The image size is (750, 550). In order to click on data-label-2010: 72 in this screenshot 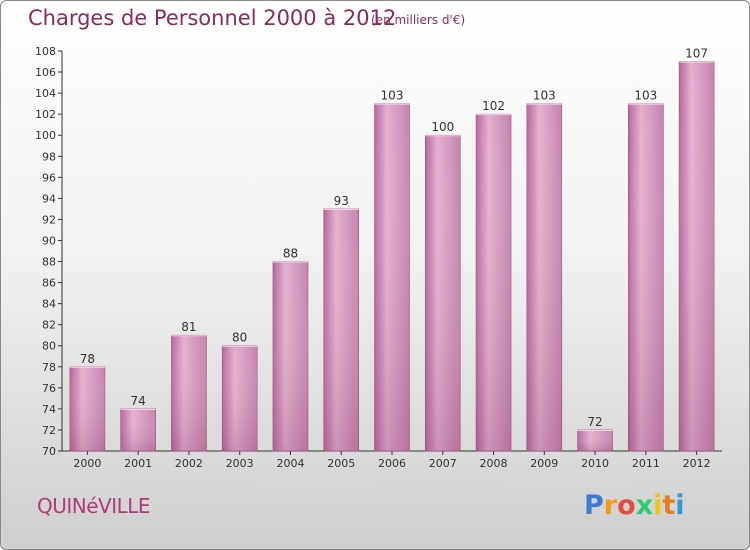, I will do `click(594, 422)`.